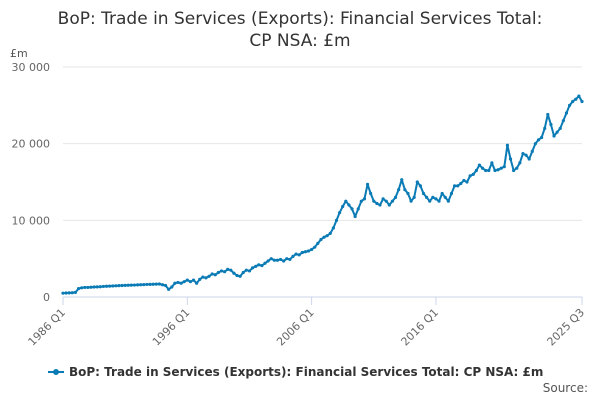 This screenshot has width=600, height=400. What do you see at coordinates (46, 297) in the screenshot?
I see `y-tick-label: 0` at bounding box center [46, 297].